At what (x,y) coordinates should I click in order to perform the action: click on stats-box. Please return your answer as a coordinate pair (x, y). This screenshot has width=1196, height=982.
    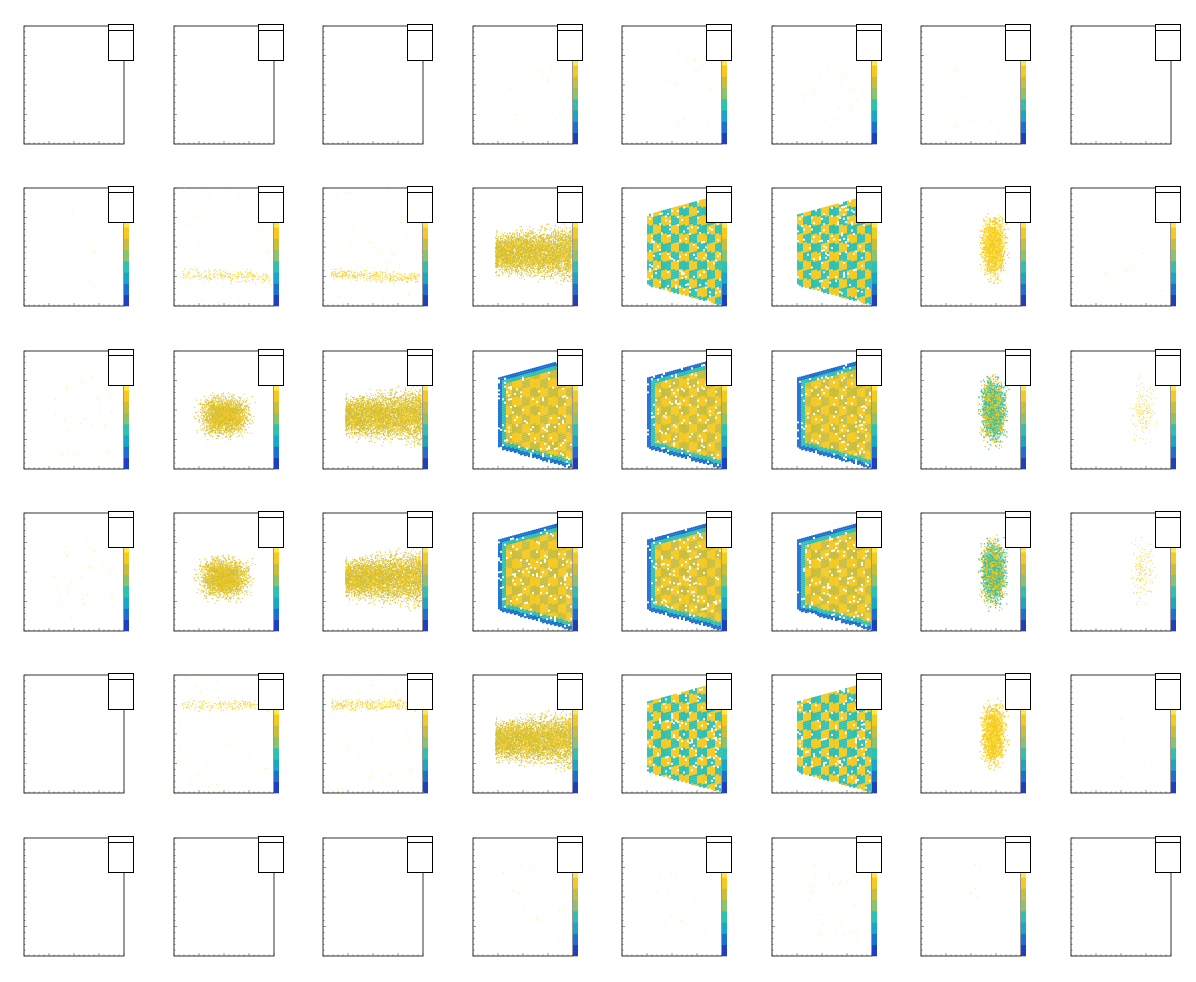
    Looking at the image, I should click on (1018, 42).